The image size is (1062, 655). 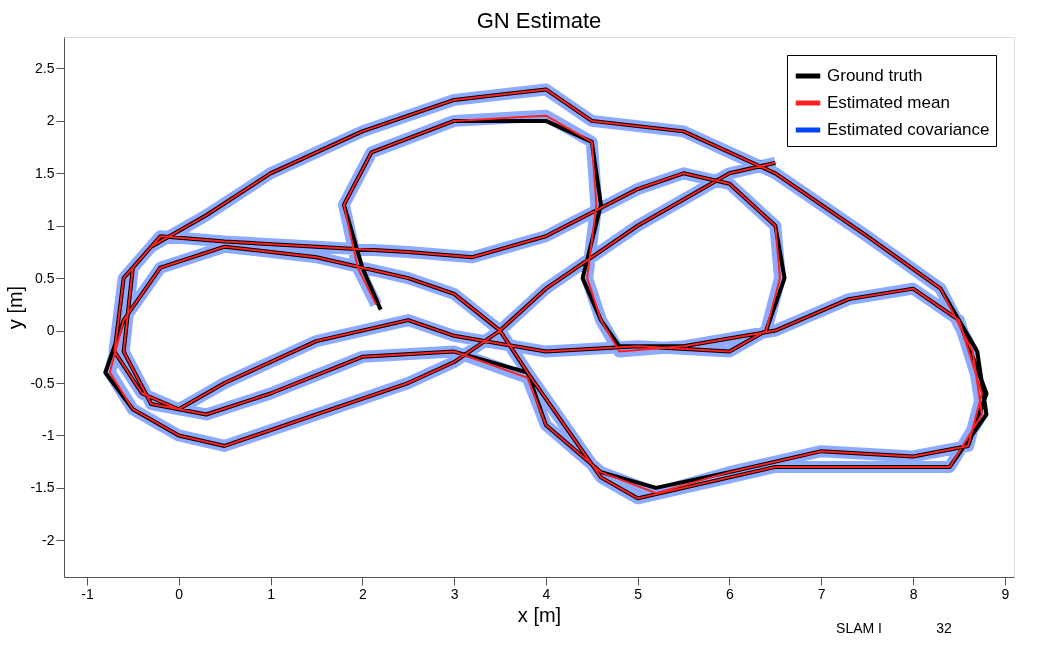 What do you see at coordinates (730, 593) in the screenshot?
I see `x-tick-label: 6` at bounding box center [730, 593].